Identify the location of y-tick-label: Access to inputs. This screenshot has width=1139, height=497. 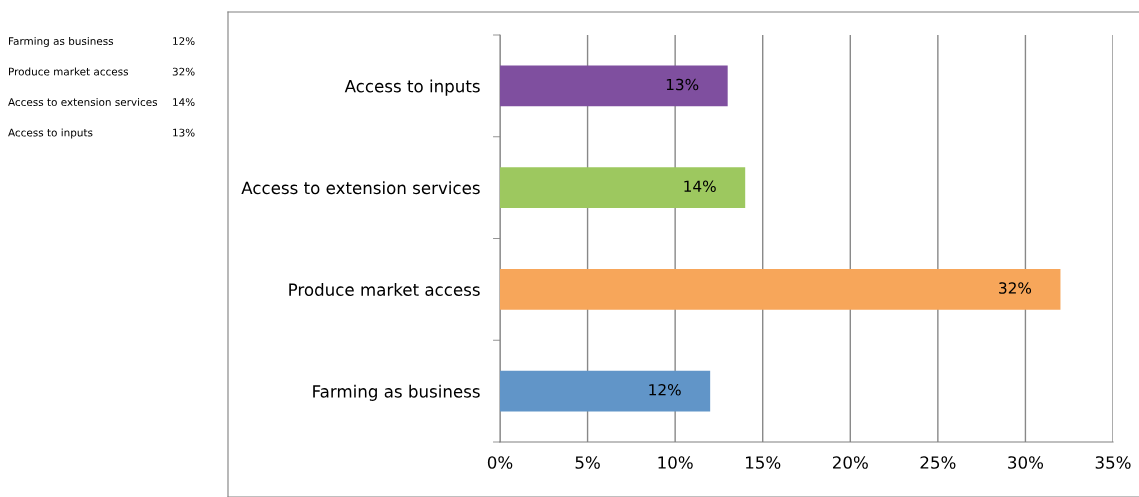
(412, 87).